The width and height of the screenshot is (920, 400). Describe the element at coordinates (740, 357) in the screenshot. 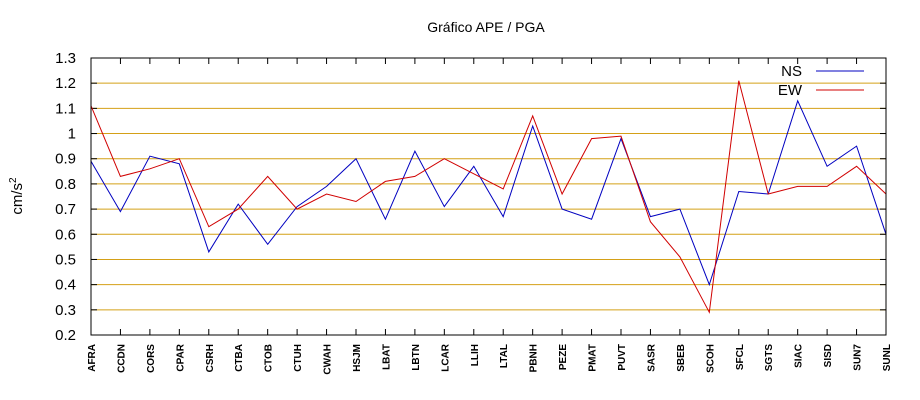

I see `x-tick-label: SFCL` at that location.